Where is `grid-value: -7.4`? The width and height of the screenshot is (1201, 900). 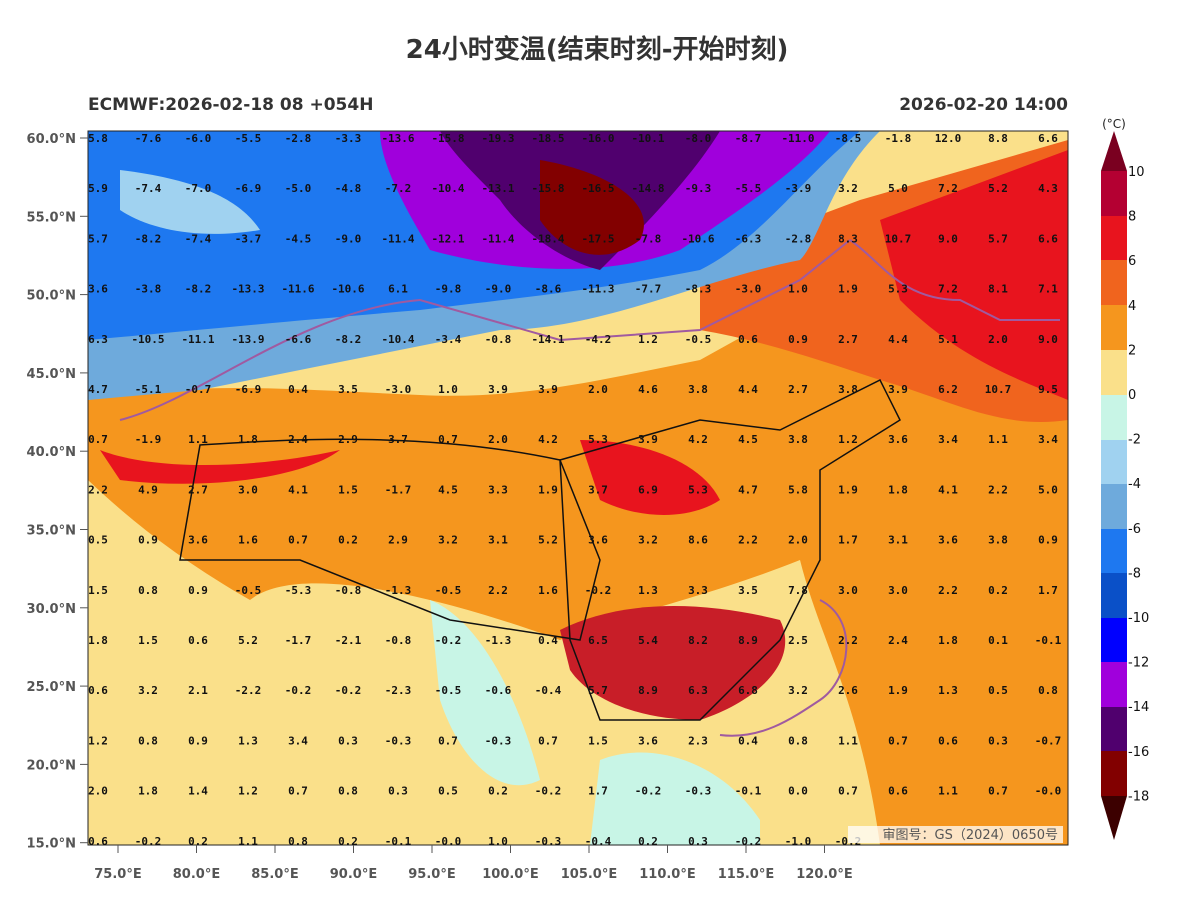
grid-value: -7.4 is located at coordinates (198, 238).